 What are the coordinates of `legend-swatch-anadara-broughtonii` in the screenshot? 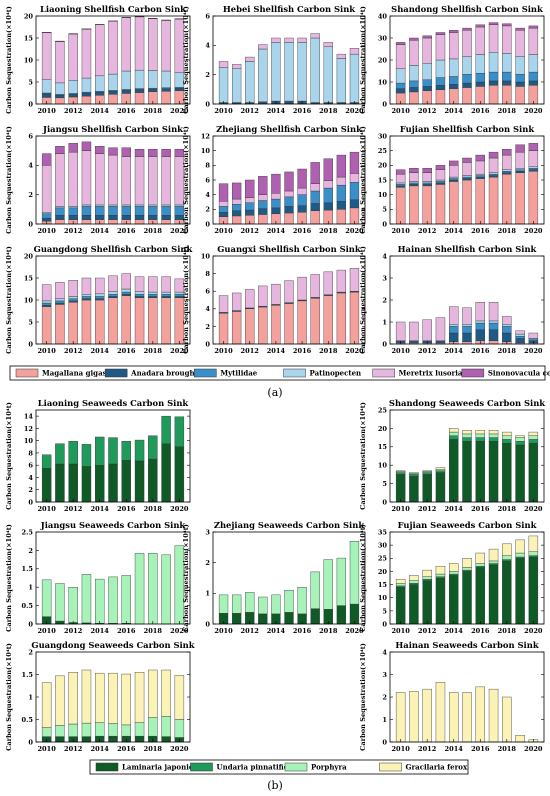 It's located at (116, 373).